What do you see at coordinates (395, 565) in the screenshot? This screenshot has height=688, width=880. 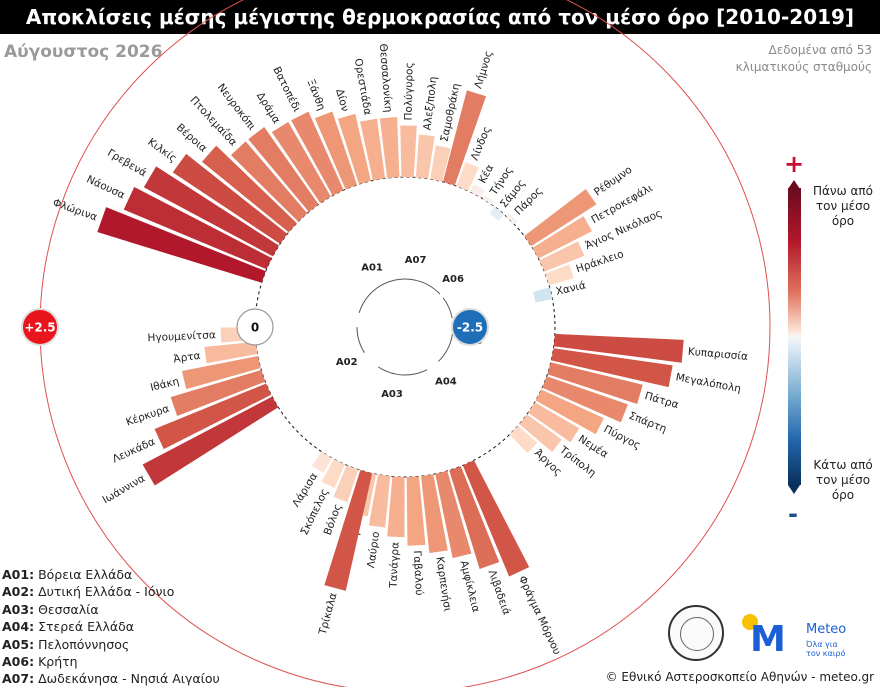 I see `bar-label-Τανάγρα: Τανάγρα` at bounding box center [395, 565].